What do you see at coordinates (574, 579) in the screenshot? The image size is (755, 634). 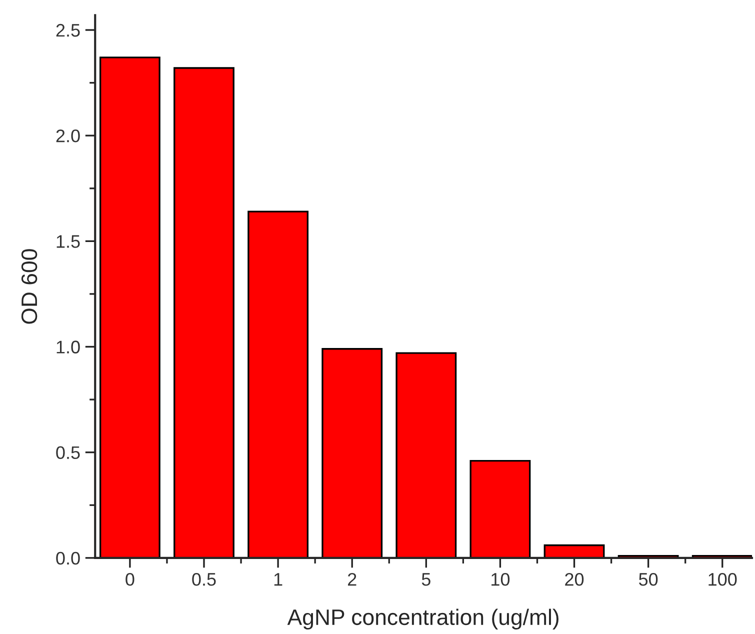 I see `x-tick-label: 20` at bounding box center [574, 579].